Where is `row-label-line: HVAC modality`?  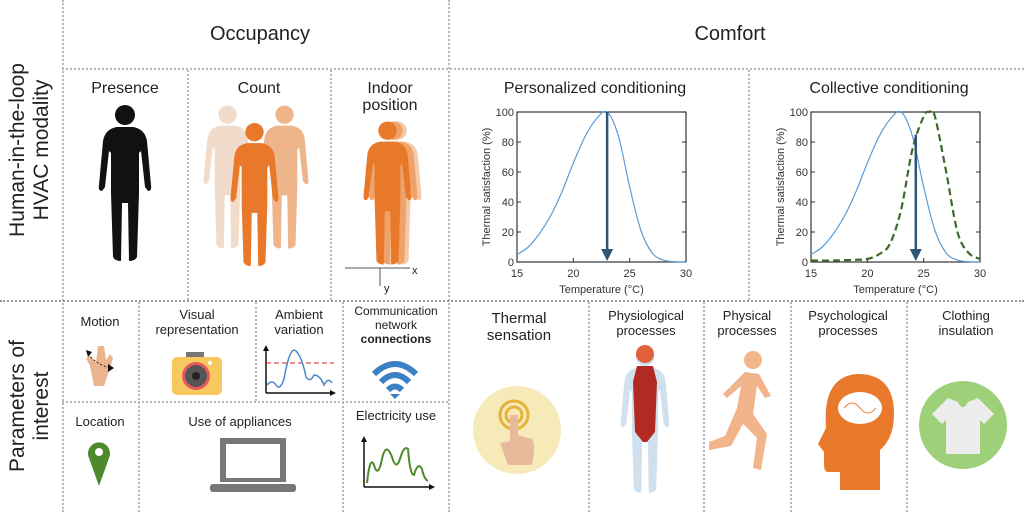
row-label-line: HVAC modality is located at coordinates (41, 150).